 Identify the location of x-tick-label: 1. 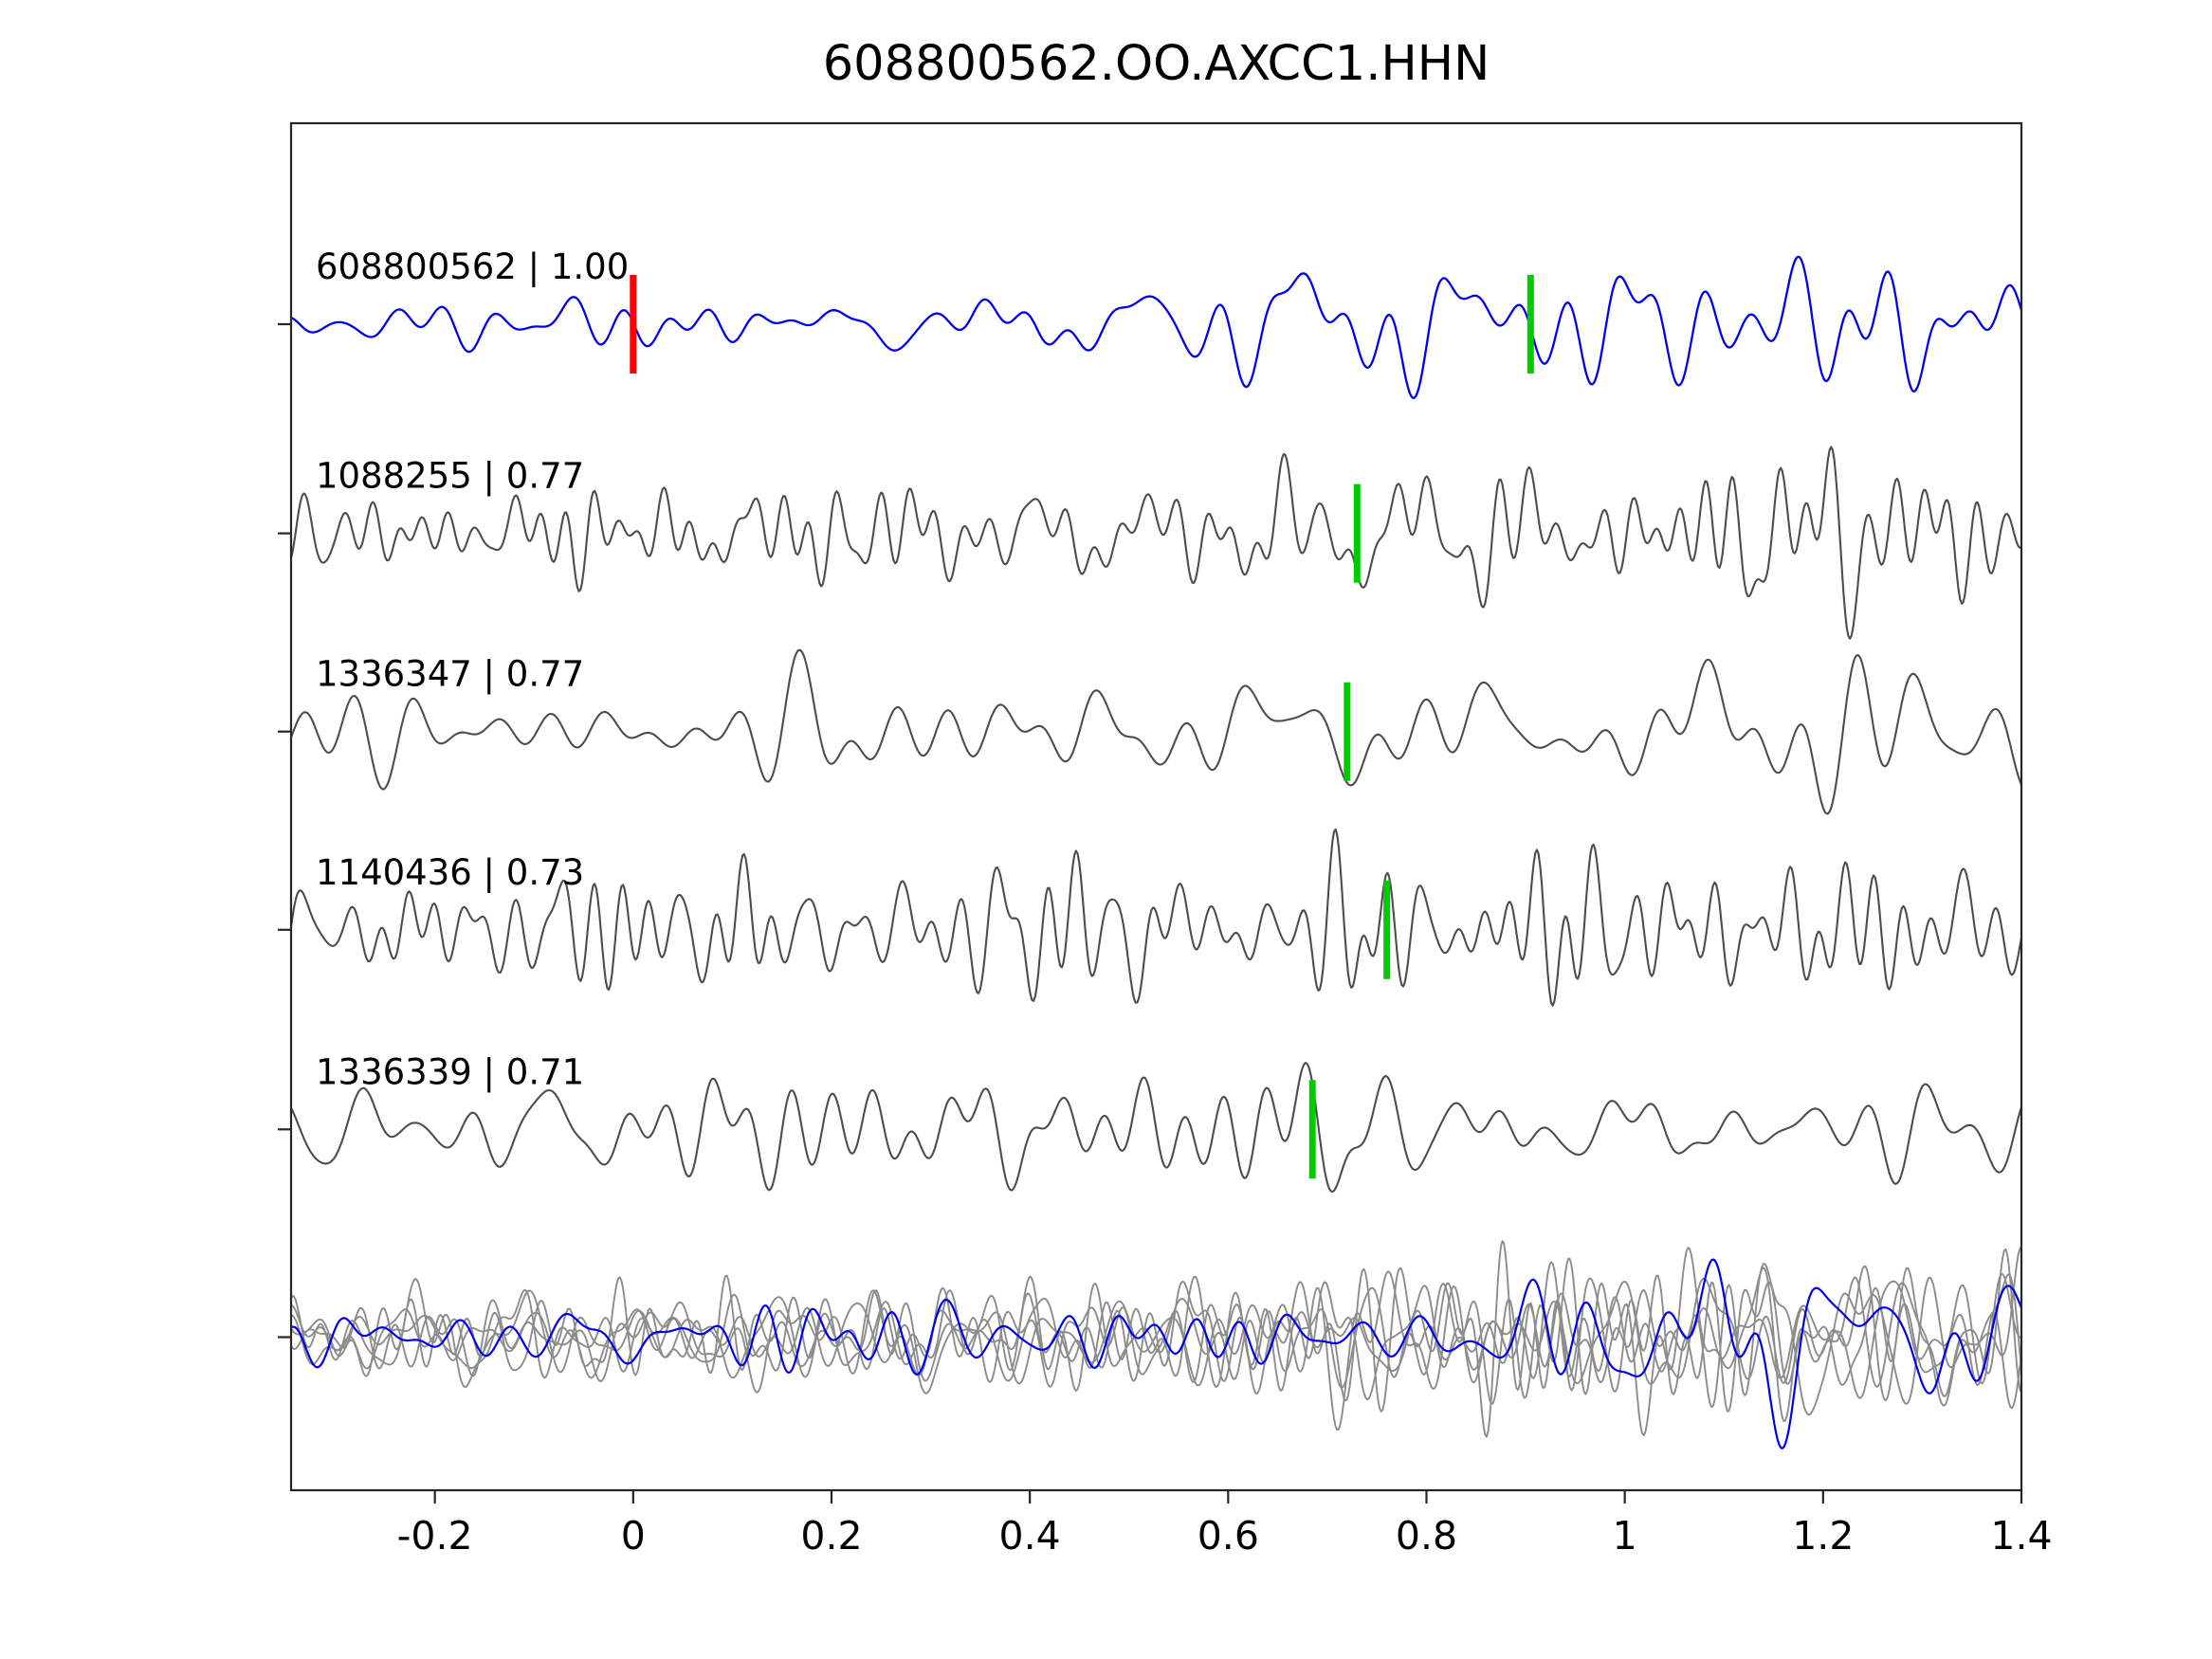
(1625, 1536).